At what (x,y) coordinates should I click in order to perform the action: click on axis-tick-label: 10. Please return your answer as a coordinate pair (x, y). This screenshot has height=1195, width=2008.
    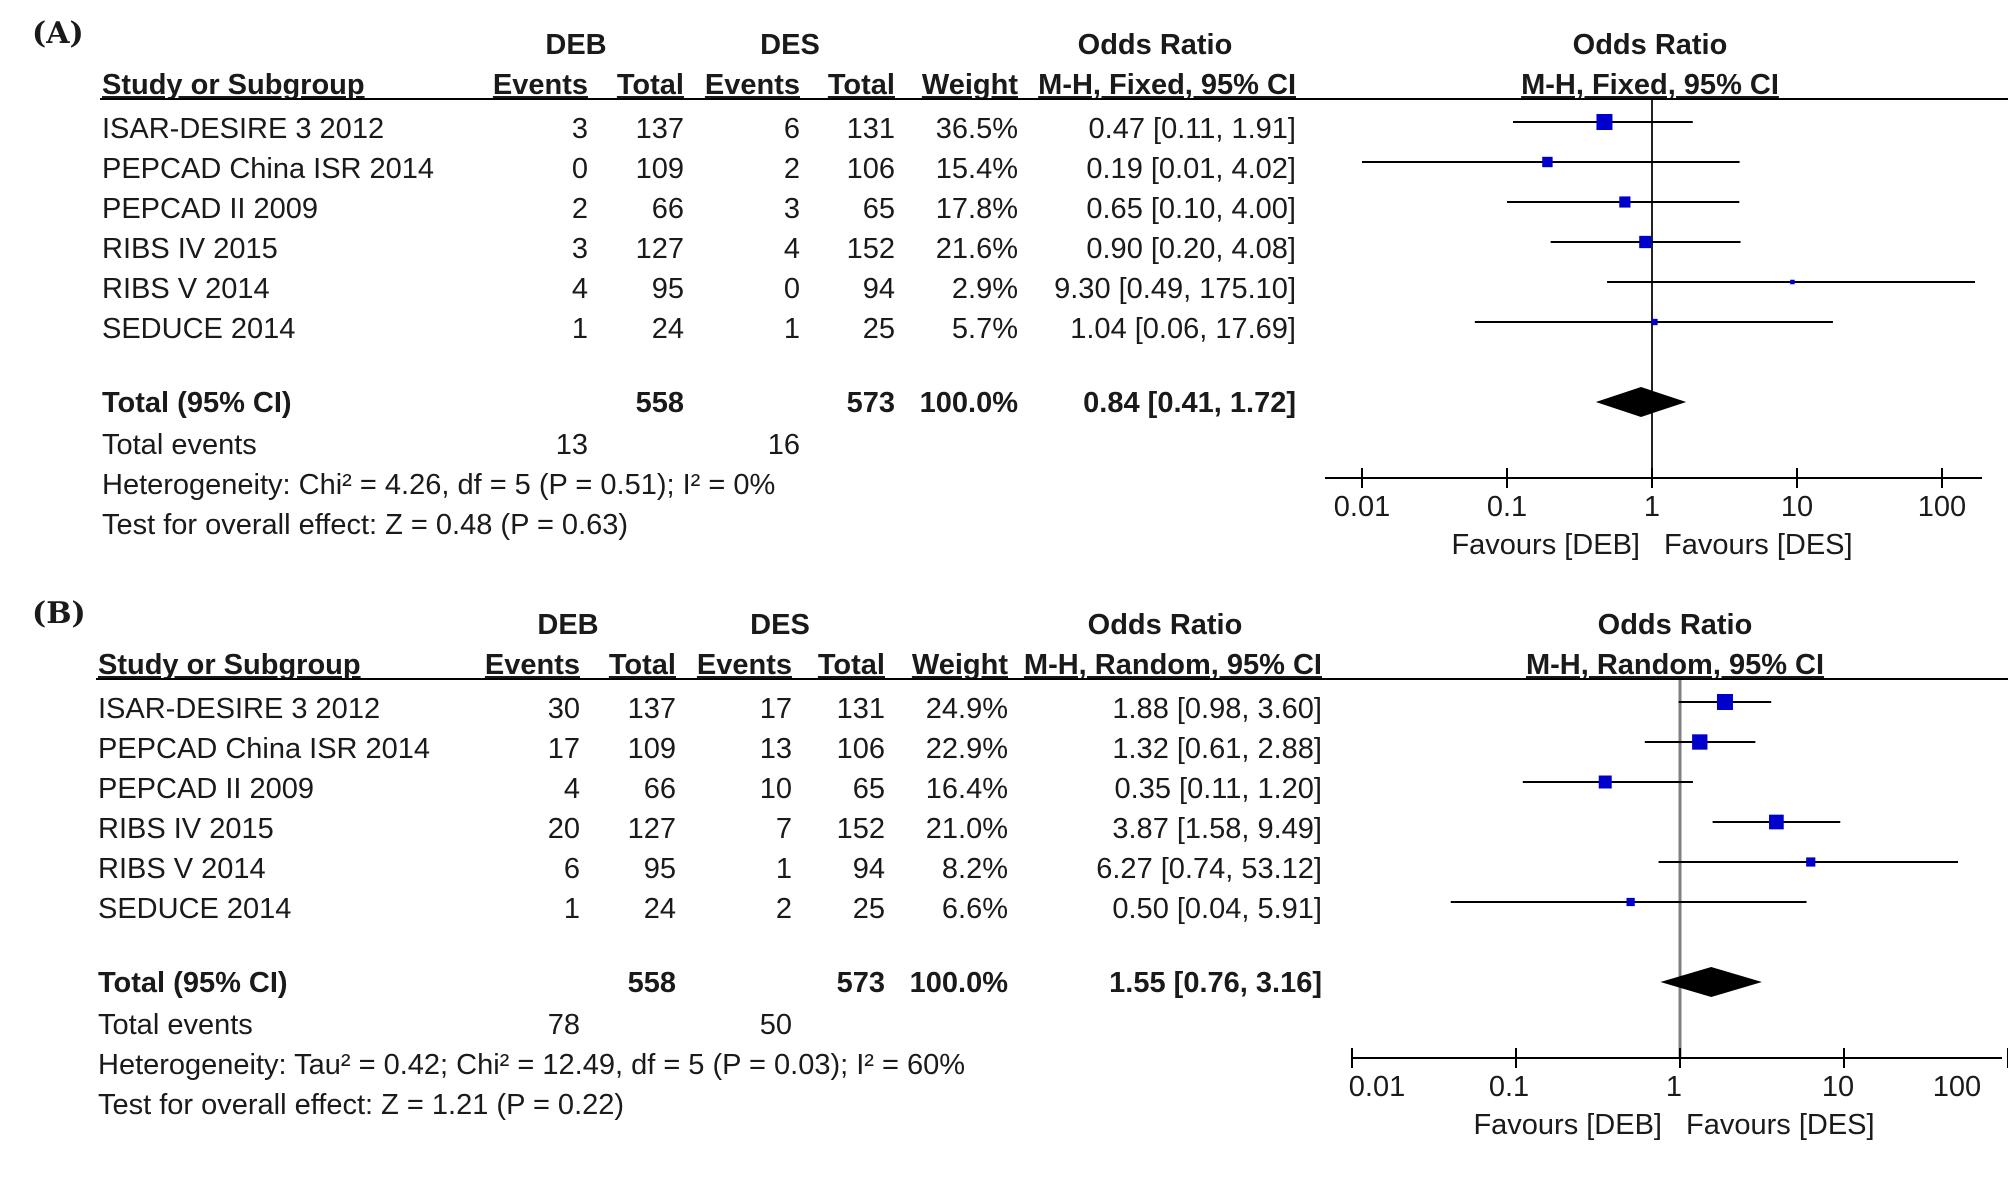
    Looking at the image, I should click on (1838, 1087).